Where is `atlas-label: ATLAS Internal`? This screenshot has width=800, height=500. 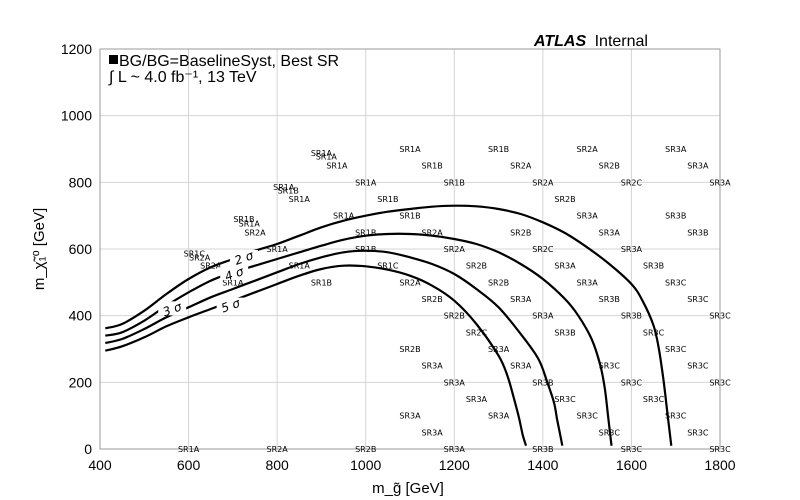
atlas-label: ATLAS Internal is located at coordinates (590, 41).